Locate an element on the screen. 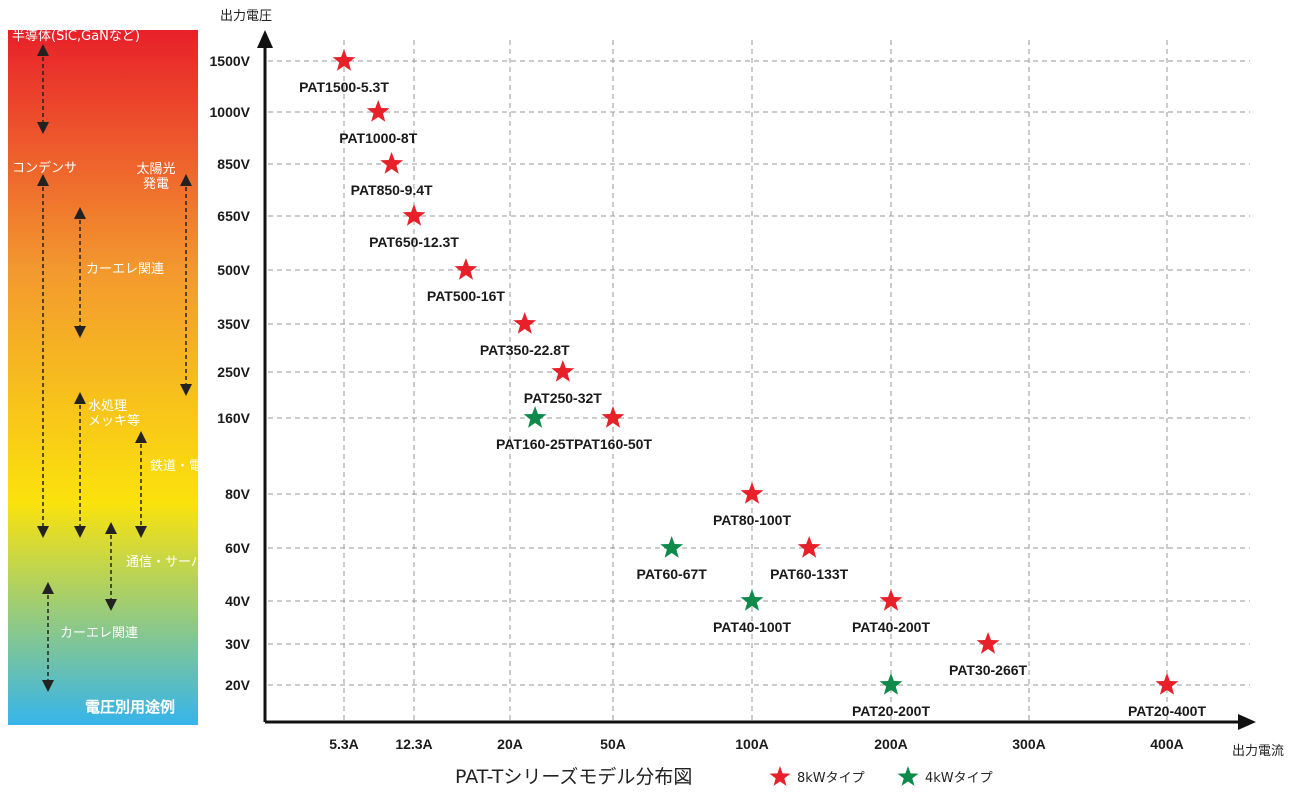 This screenshot has width=1306, height=794. data-point-label: PAT1500-5.3T is located at coordinates (344, 87).